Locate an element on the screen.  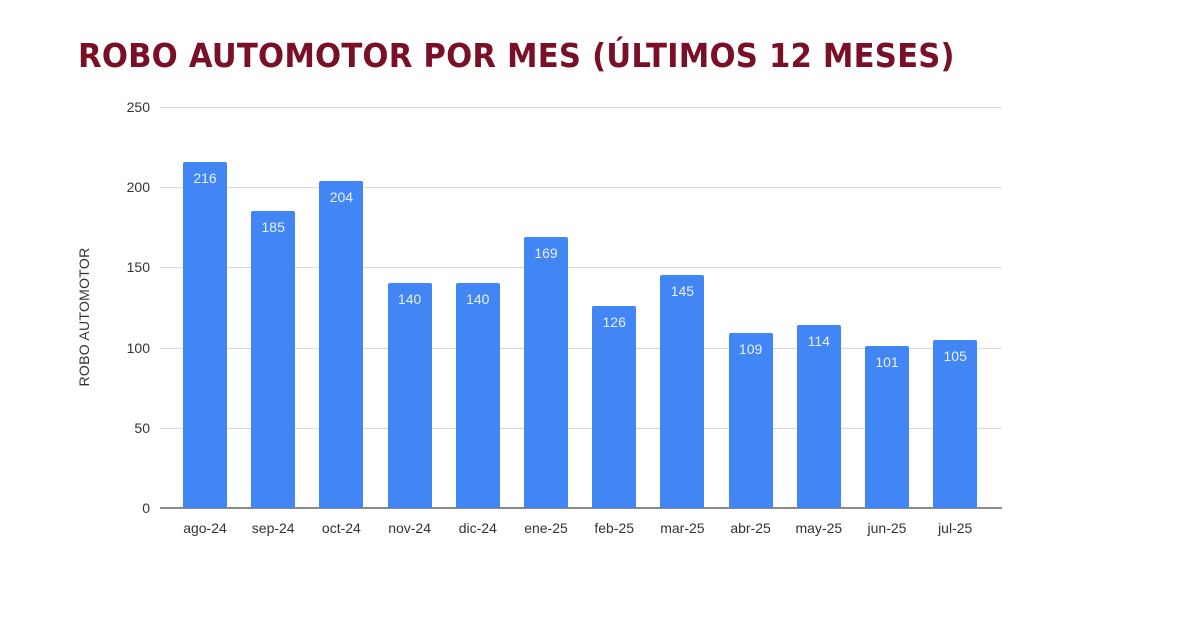
x-tick-label: mar-25 is located at coordinates (682, 528).